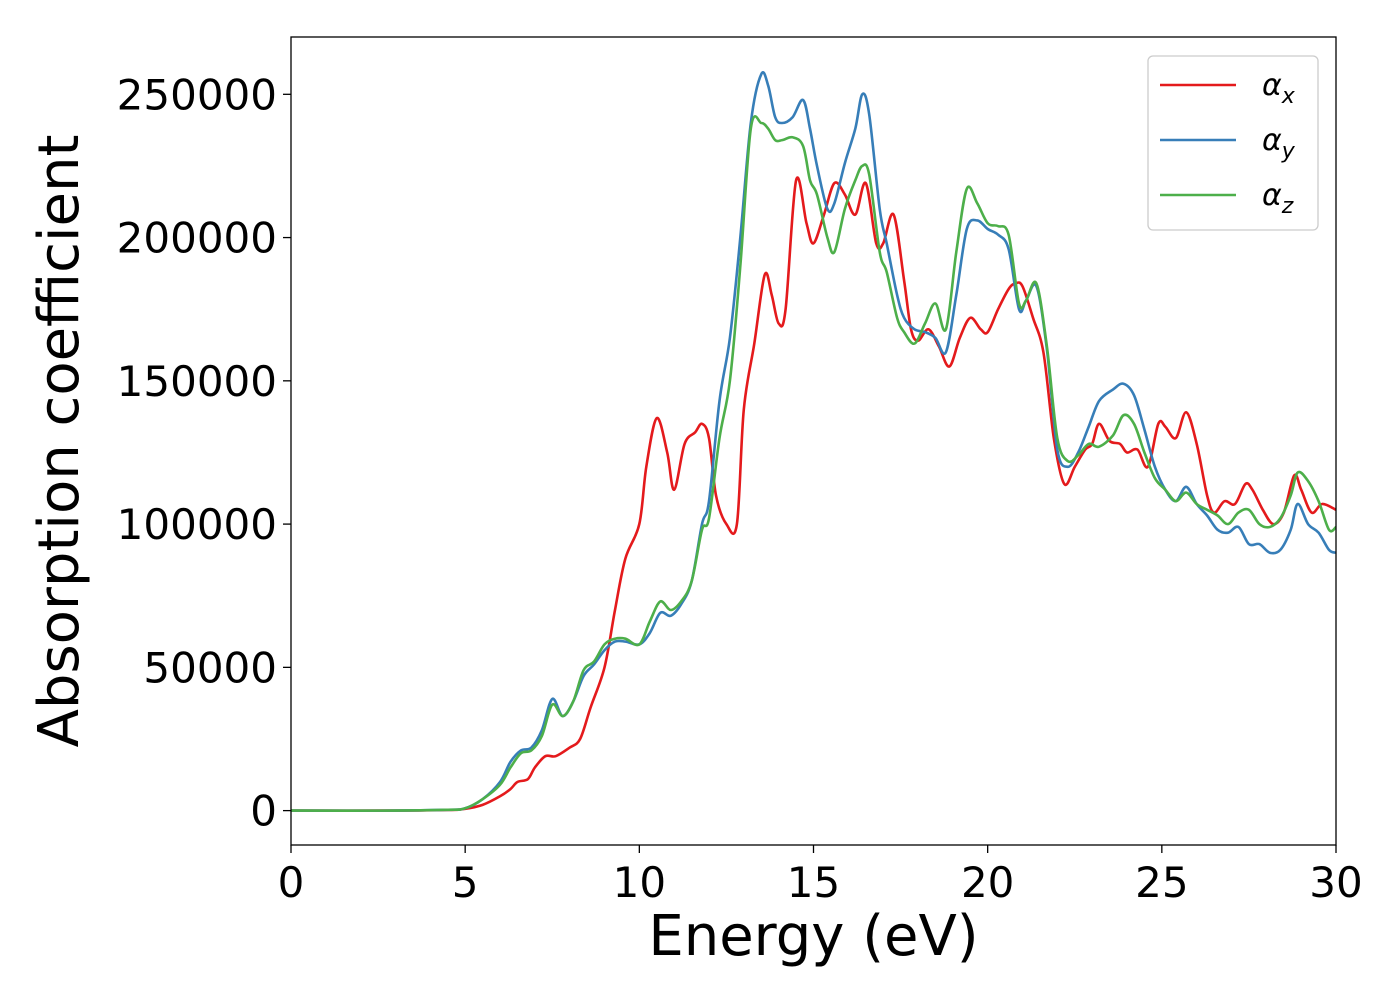 The height and width of the screenshot is (1000, 1400). What do you see at coordinates (813, 936) in the screenshot?
I see `x-axis-label: Energy (eV)` at bounding box center [813, 936].